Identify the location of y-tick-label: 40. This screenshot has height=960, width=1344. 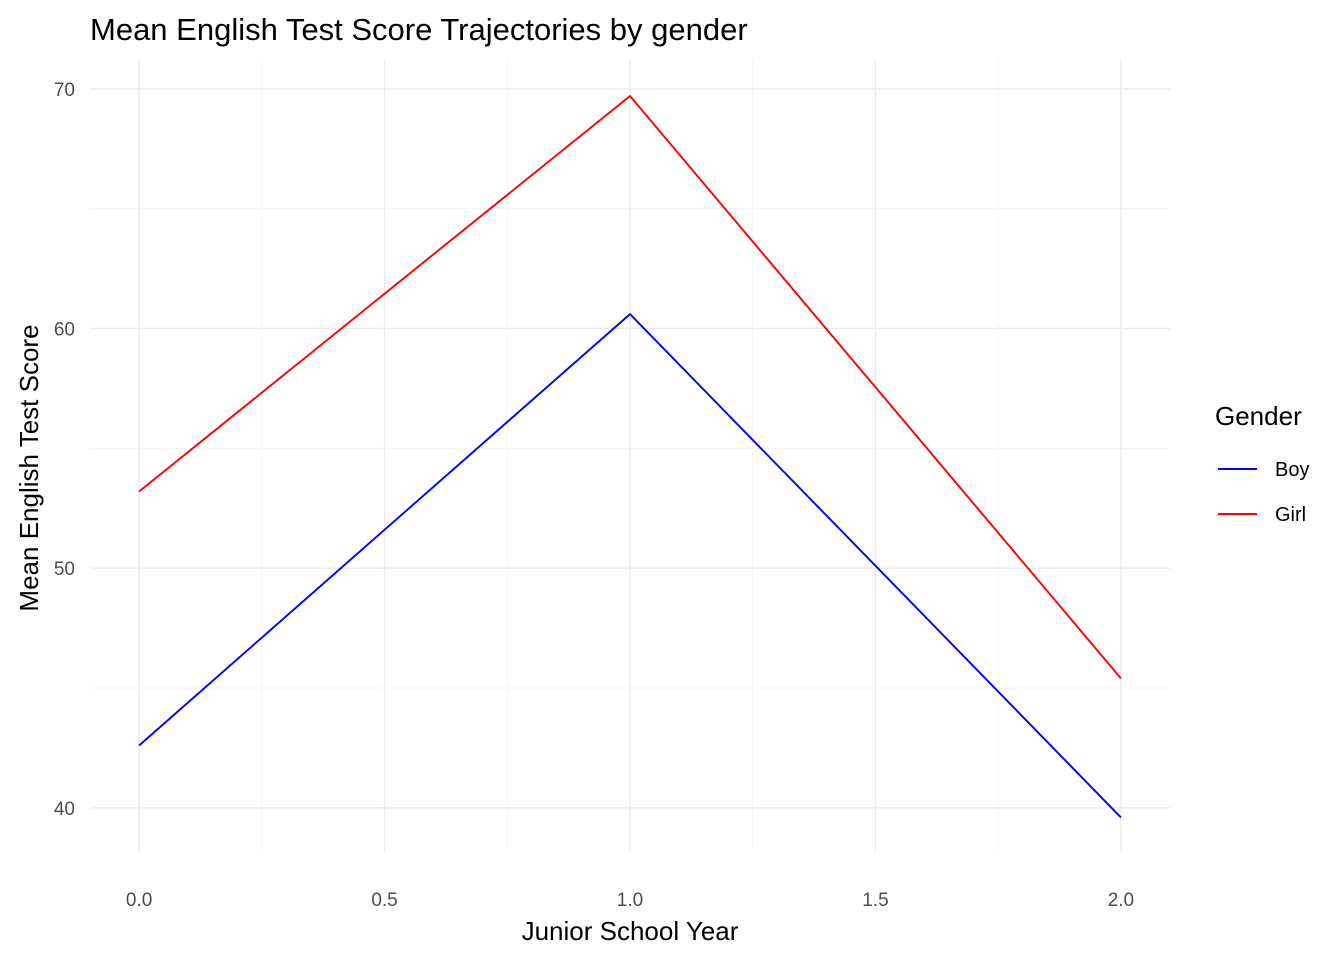
(64, 809).